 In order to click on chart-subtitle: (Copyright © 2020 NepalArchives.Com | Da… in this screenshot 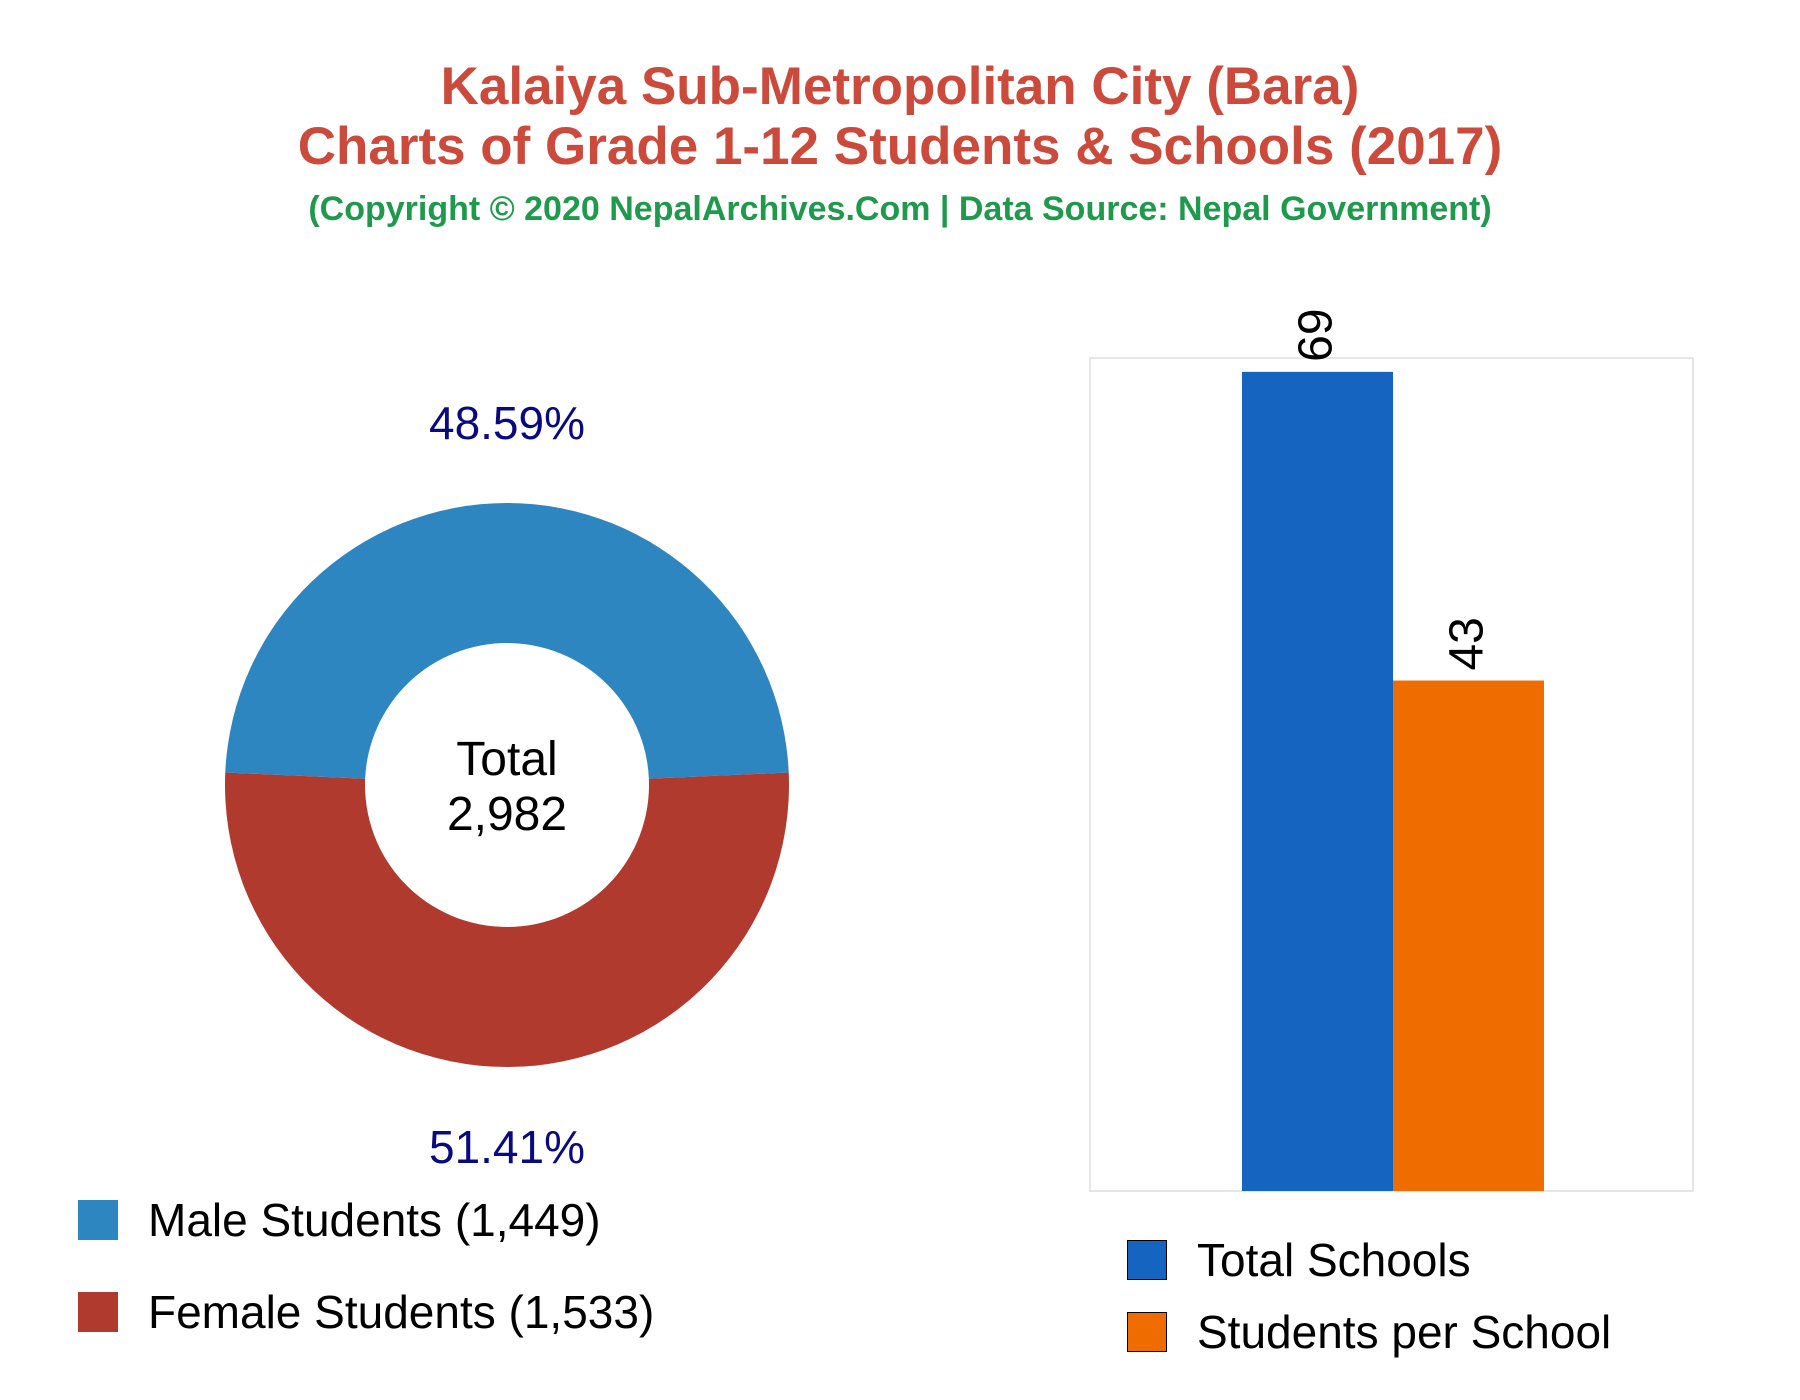, I will do `click(900, 209)`.